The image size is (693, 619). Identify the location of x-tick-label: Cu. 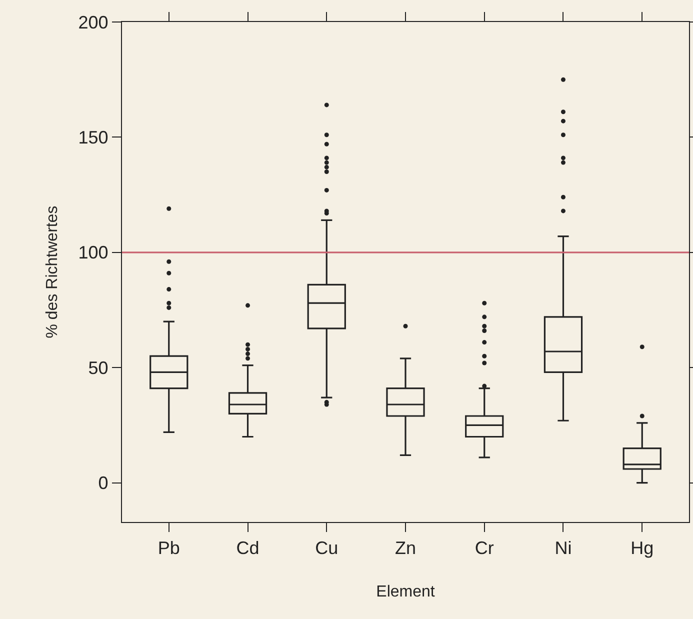
(326, 548).